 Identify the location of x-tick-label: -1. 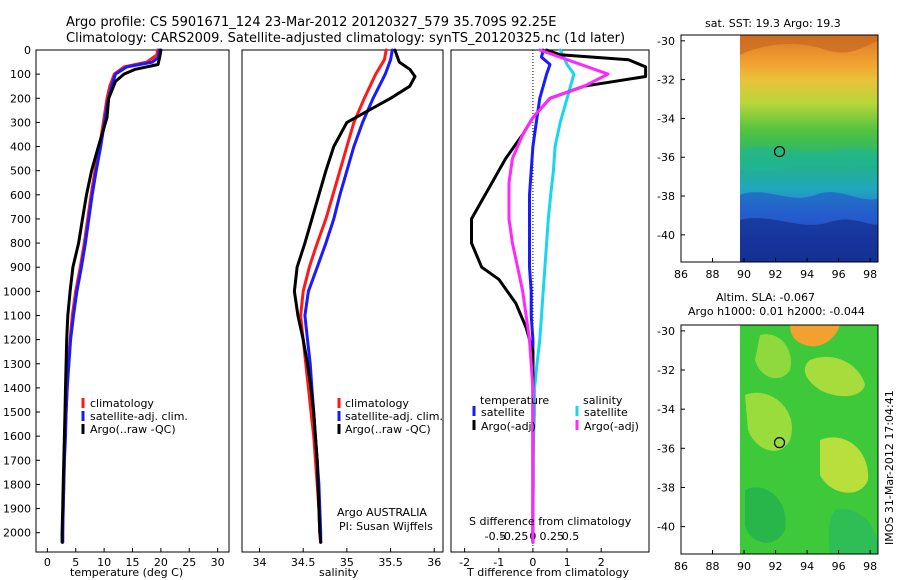
(498, 562).